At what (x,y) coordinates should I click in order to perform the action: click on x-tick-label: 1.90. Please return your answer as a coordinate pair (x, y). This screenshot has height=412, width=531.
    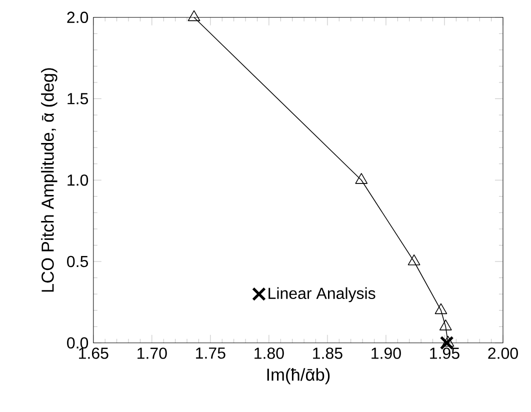
    Looking at the image, I should click on (386, 353).